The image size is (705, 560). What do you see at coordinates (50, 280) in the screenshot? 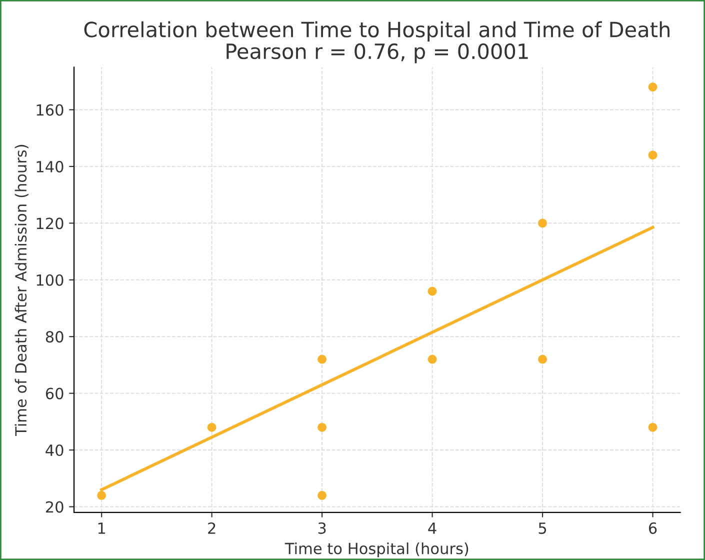
I see `y-tick-label: 100` at bounding box center [50, 280].